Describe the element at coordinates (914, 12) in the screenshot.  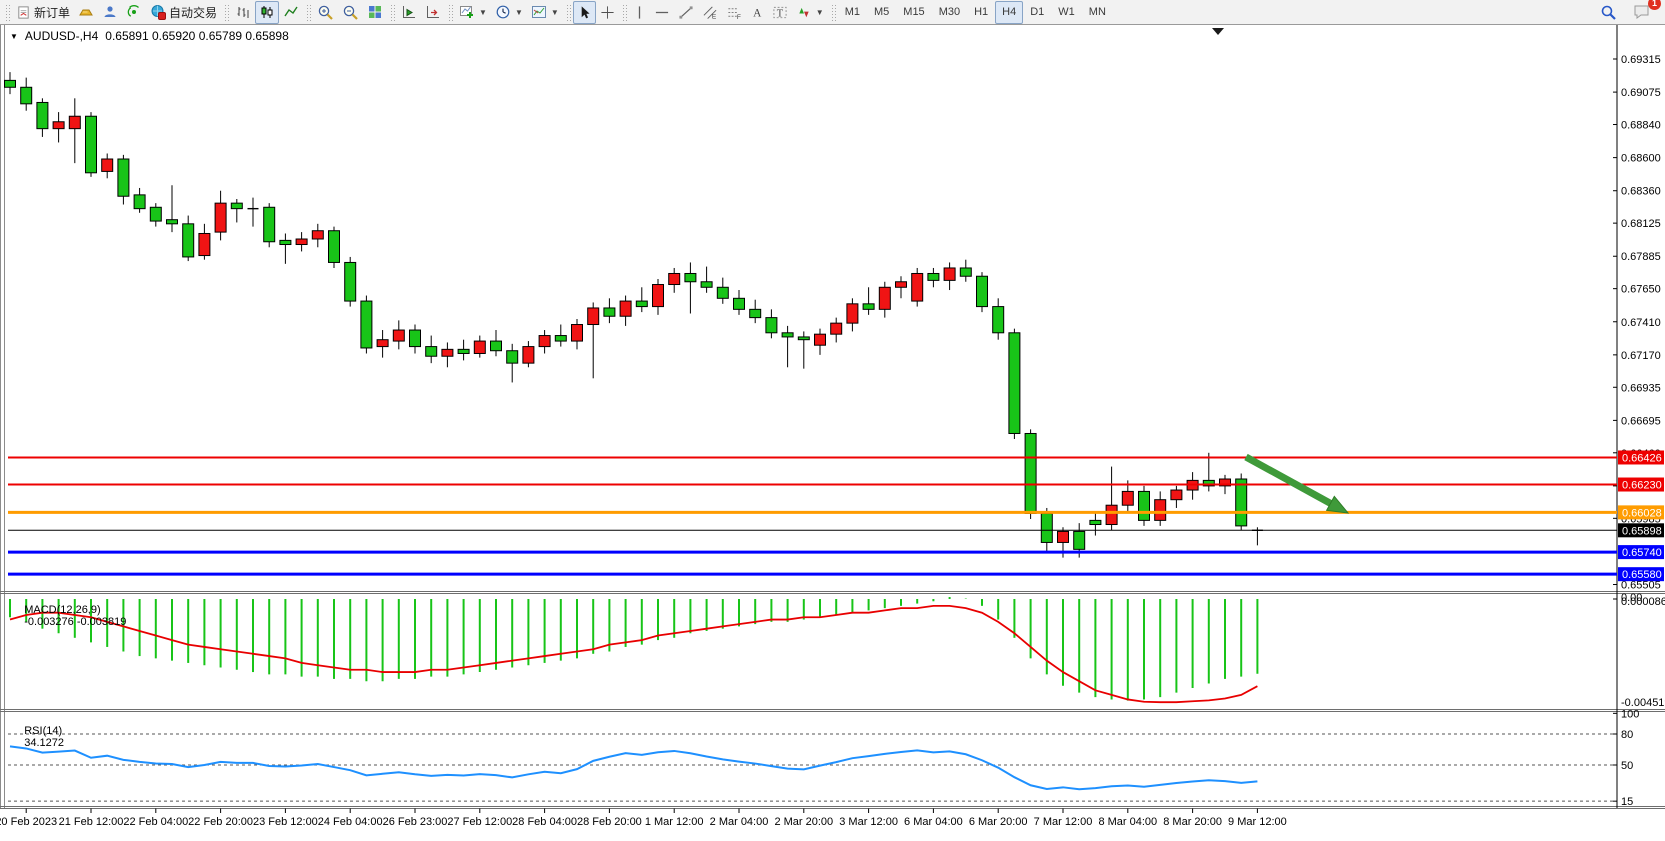
I see `timeframe-m15-button: M15` at that location.